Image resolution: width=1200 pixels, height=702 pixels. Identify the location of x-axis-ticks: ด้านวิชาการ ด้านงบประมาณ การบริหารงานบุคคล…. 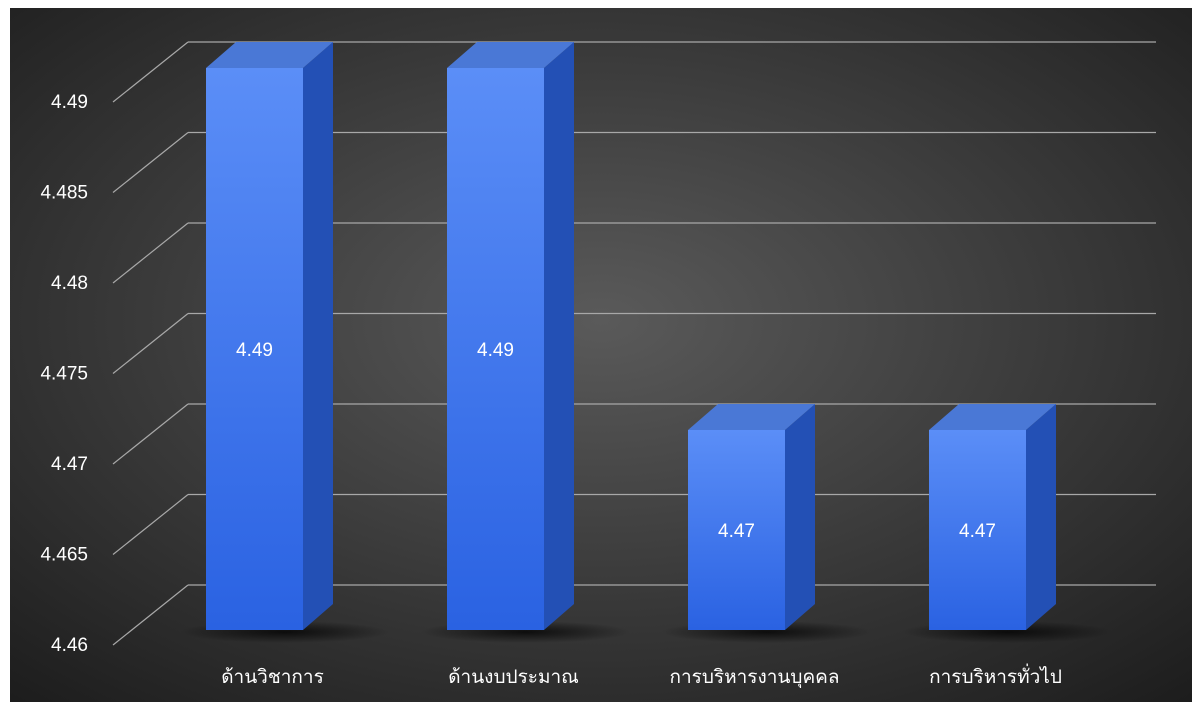
(641, 676).